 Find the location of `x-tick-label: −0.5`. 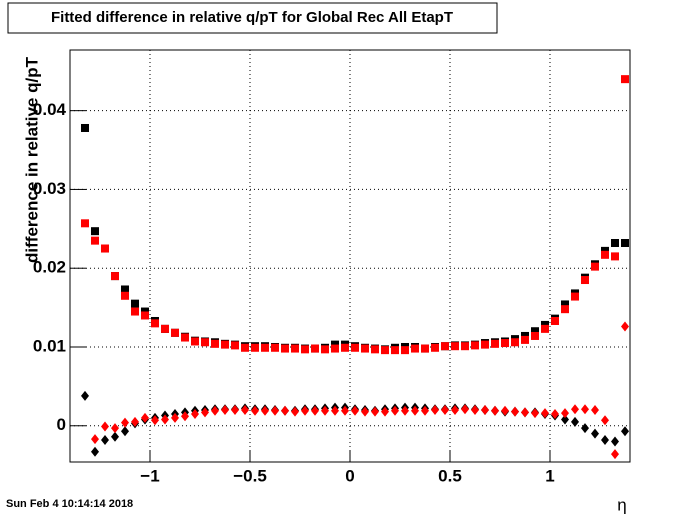

x-tick-label: −0.5 is located at coordinates (250, 475).